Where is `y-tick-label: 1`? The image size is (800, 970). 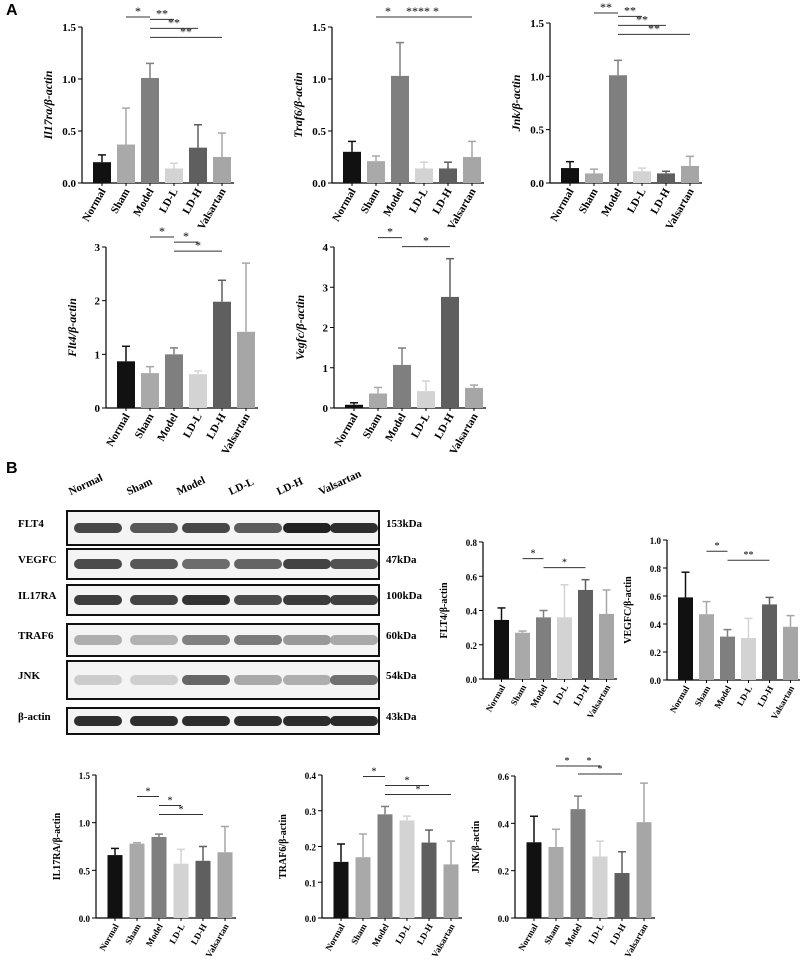
y-tick-label: 1 is located at coordinates (326, 369).